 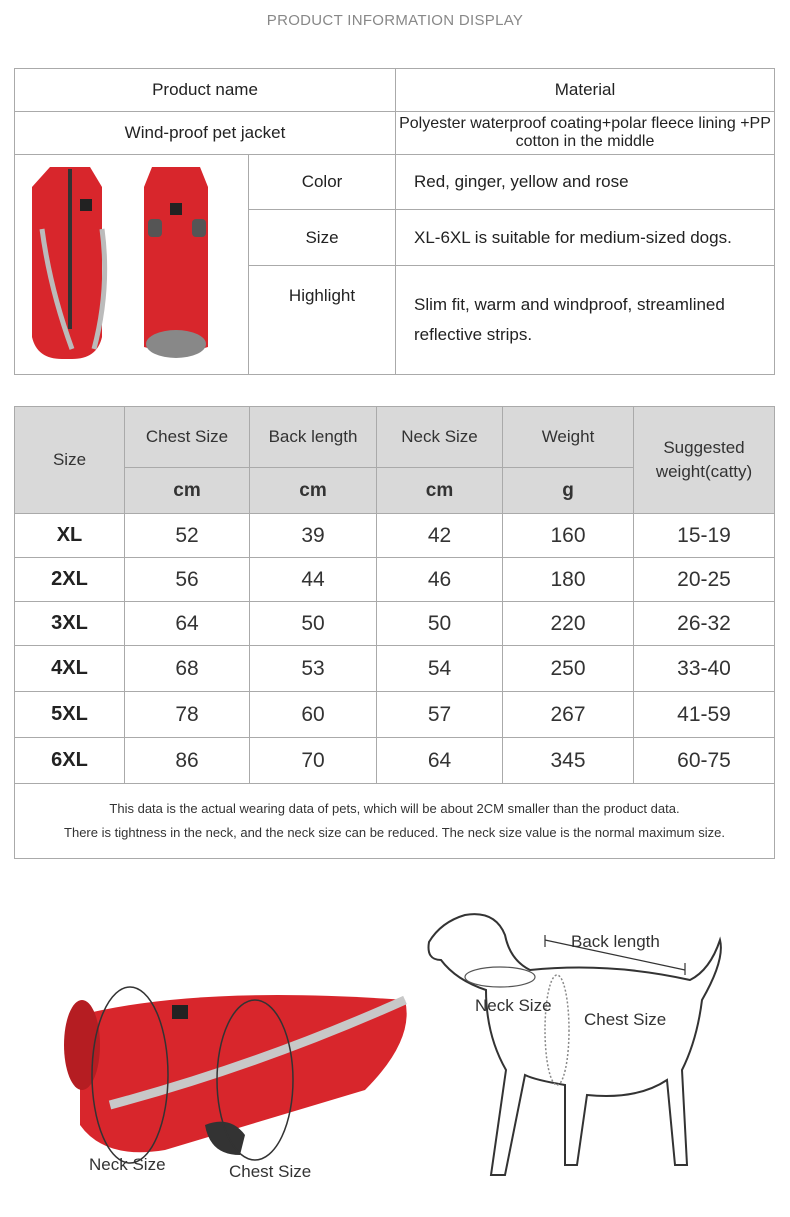 What do you see at coordinates (187, 760) in the screenshot?
I see `value-cell: 86` at bounding box center [187, 760].